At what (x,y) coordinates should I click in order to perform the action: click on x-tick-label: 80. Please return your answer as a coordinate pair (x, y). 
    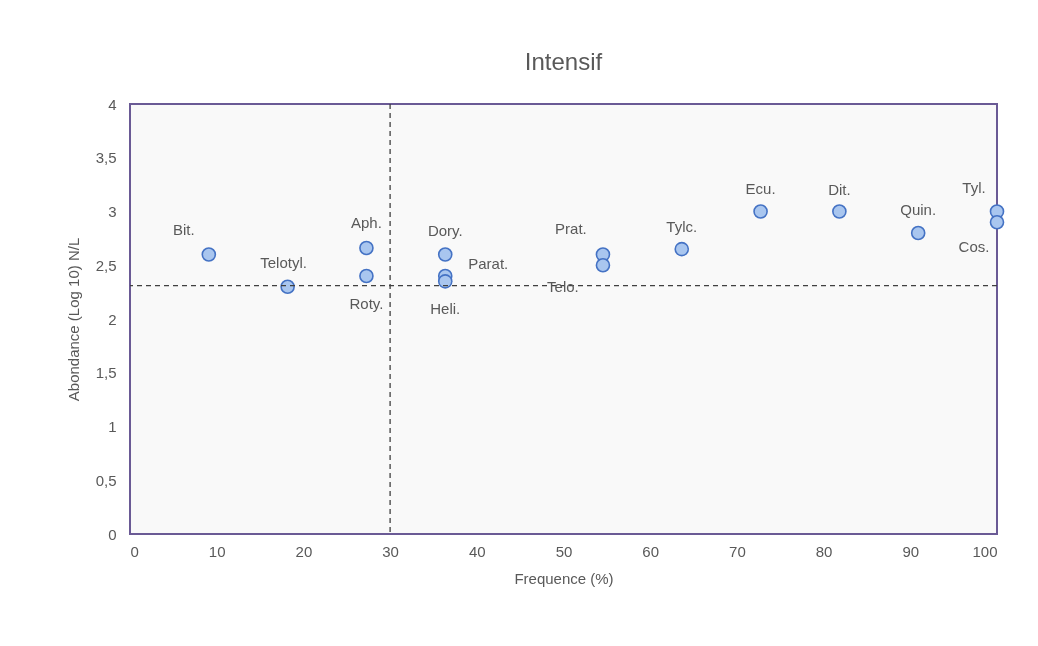
    Looking at the image, I should click on (824, 551).